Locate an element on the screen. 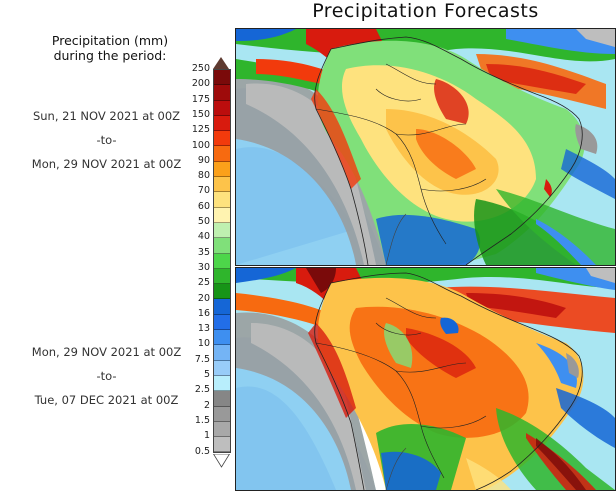  chart-title: Precipitation Forecasts is located at coordinates (425, 11).